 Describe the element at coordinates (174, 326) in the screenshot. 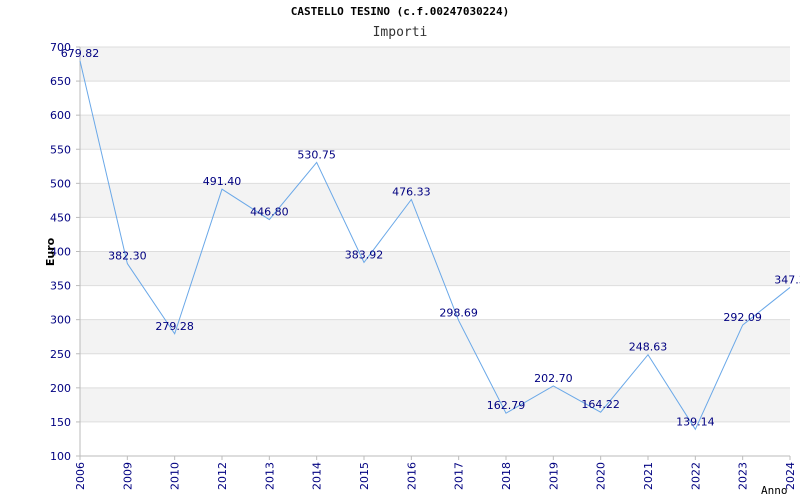

I see `data-label: 279.28` at that location.